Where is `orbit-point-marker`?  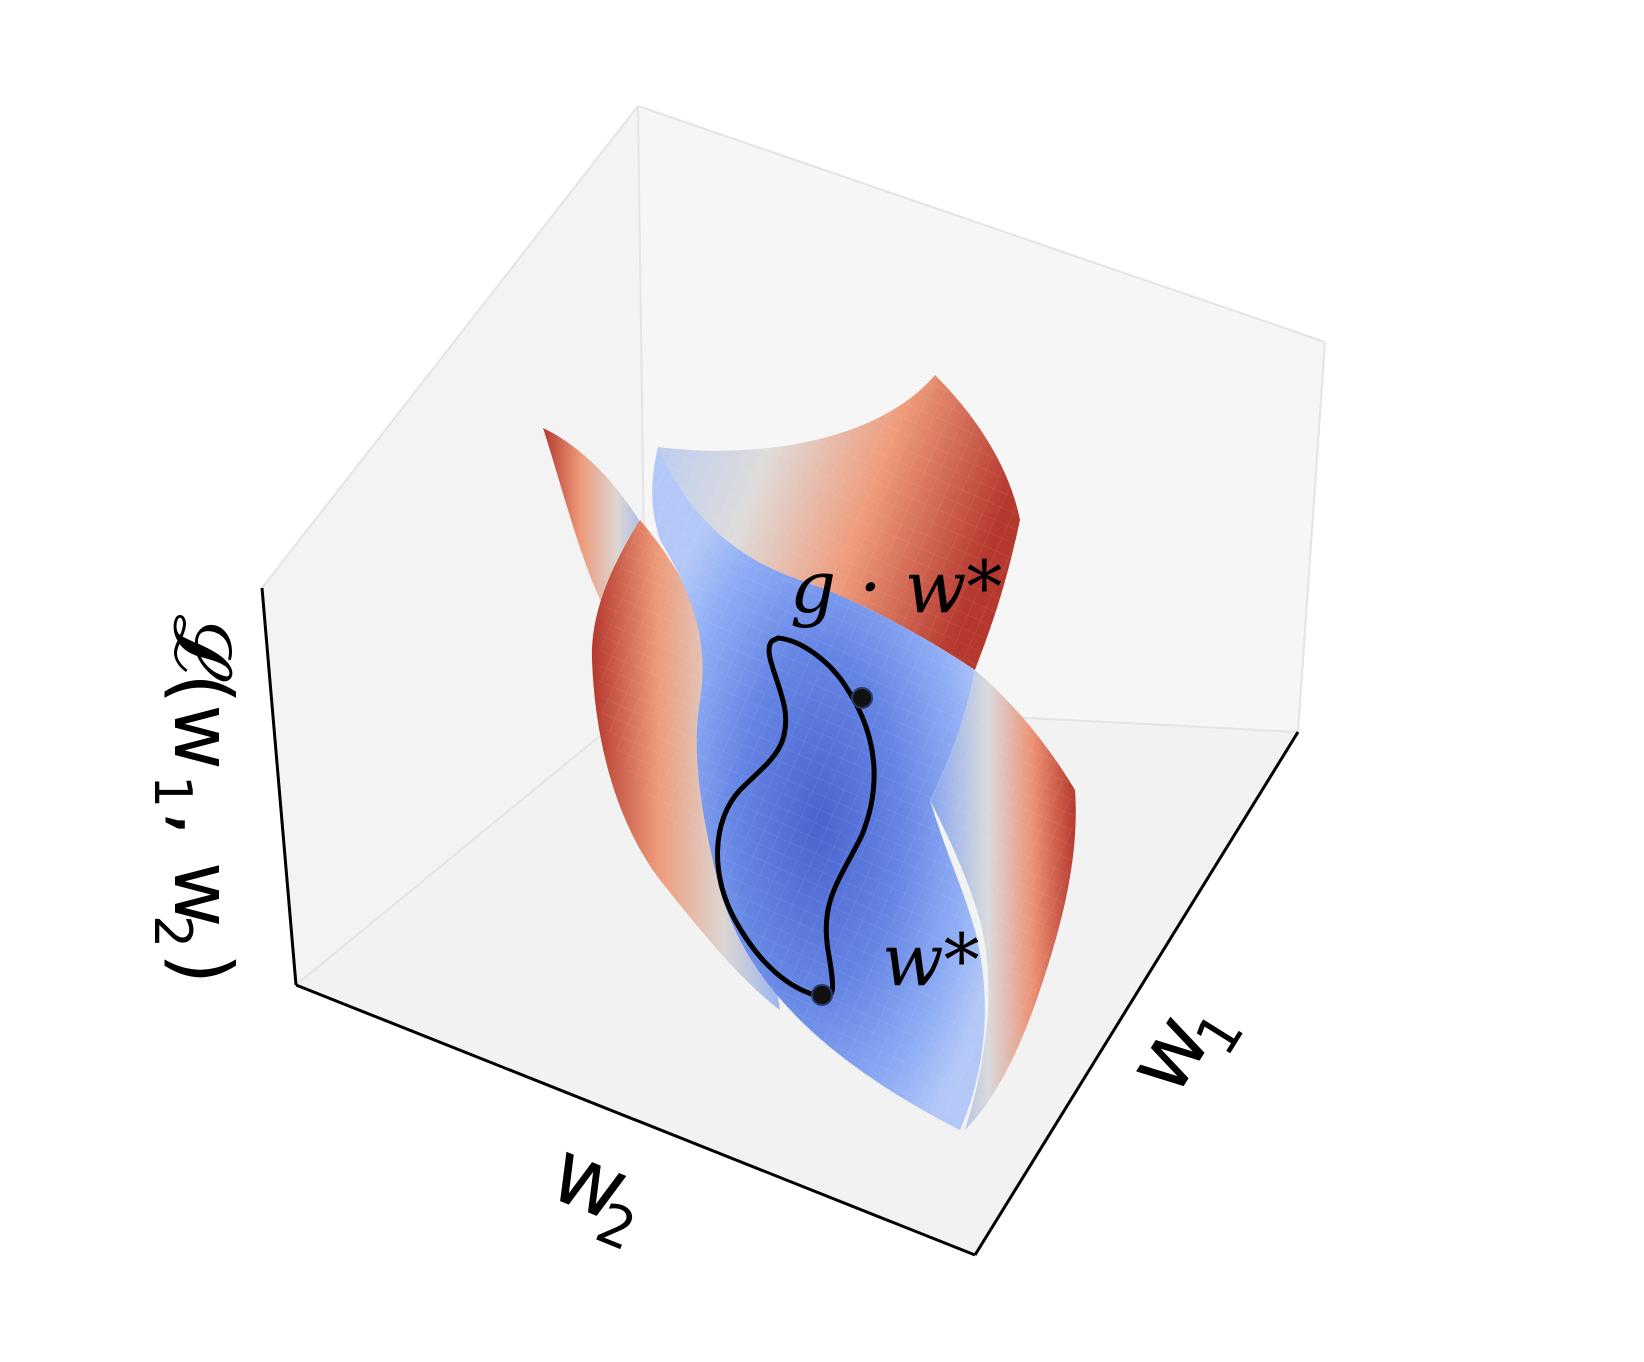
orbit-point-marker is located at coordinates (862, 698).